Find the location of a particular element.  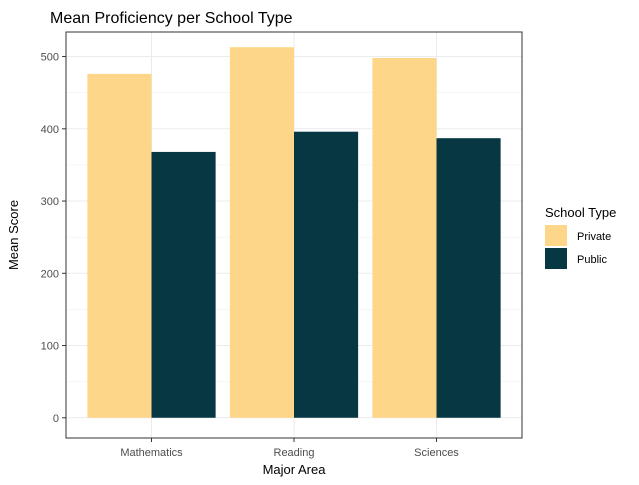

bar-private-mathematics is located at coordinates (119, 245).